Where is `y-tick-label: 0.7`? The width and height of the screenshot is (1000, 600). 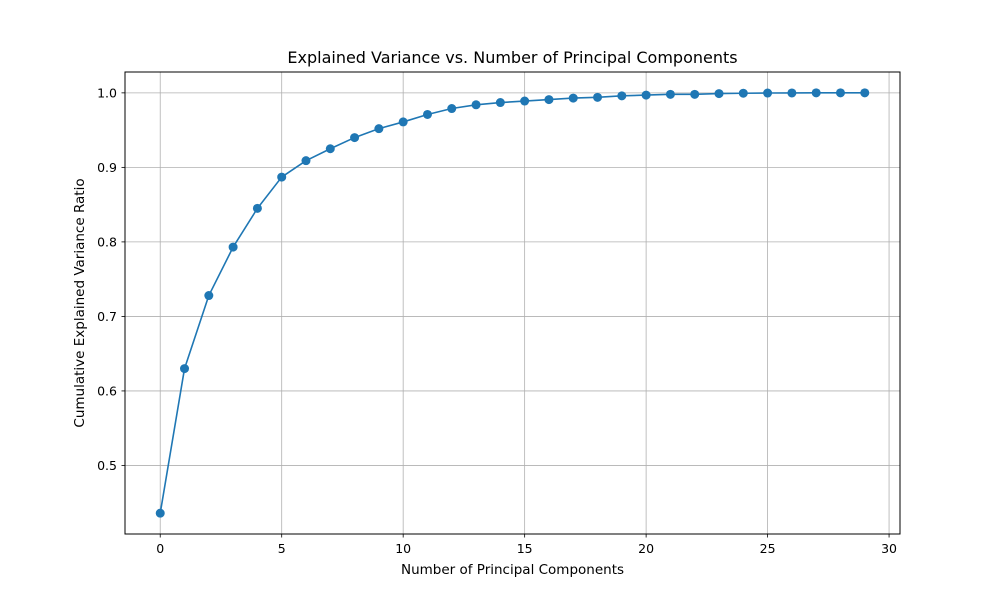 y-tick-label: 0.7 is located at coordinates (107, 316).